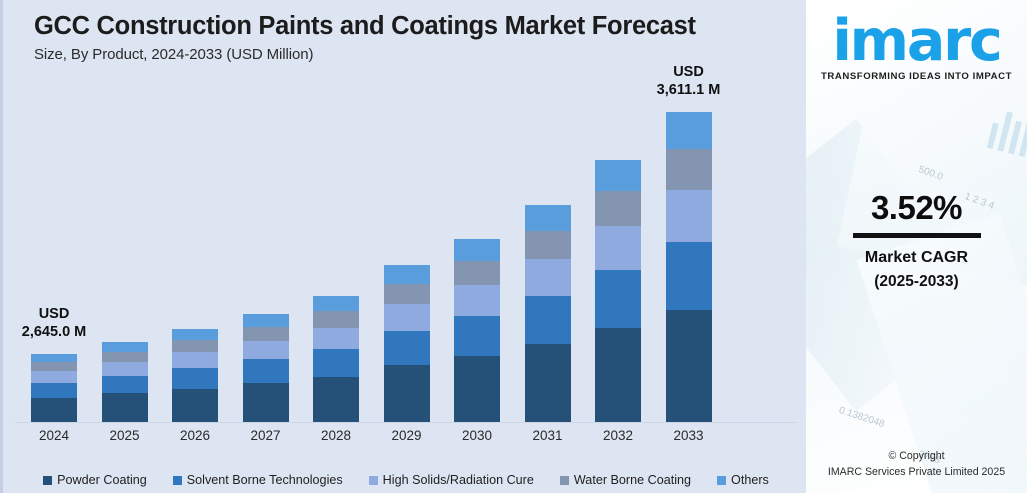  Describe the element at coordinates (916, 281) in the screenshot. I see `cagr-period: (2025-2033)` at that location.